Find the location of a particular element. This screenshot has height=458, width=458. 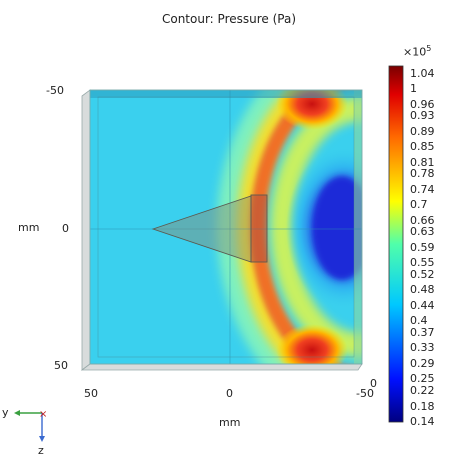

z-tick-bottom: 50 is located at coordinates (61, 365).